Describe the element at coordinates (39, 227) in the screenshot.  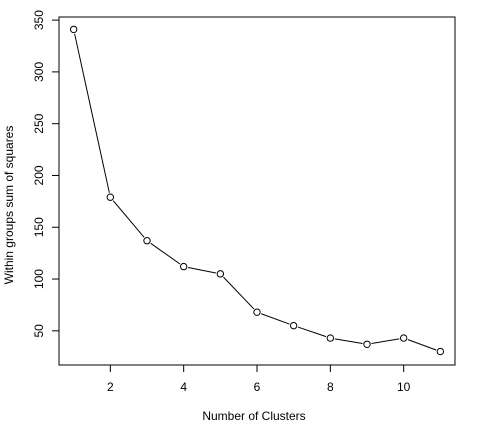
I see `y-tick-label: 150` at that location.